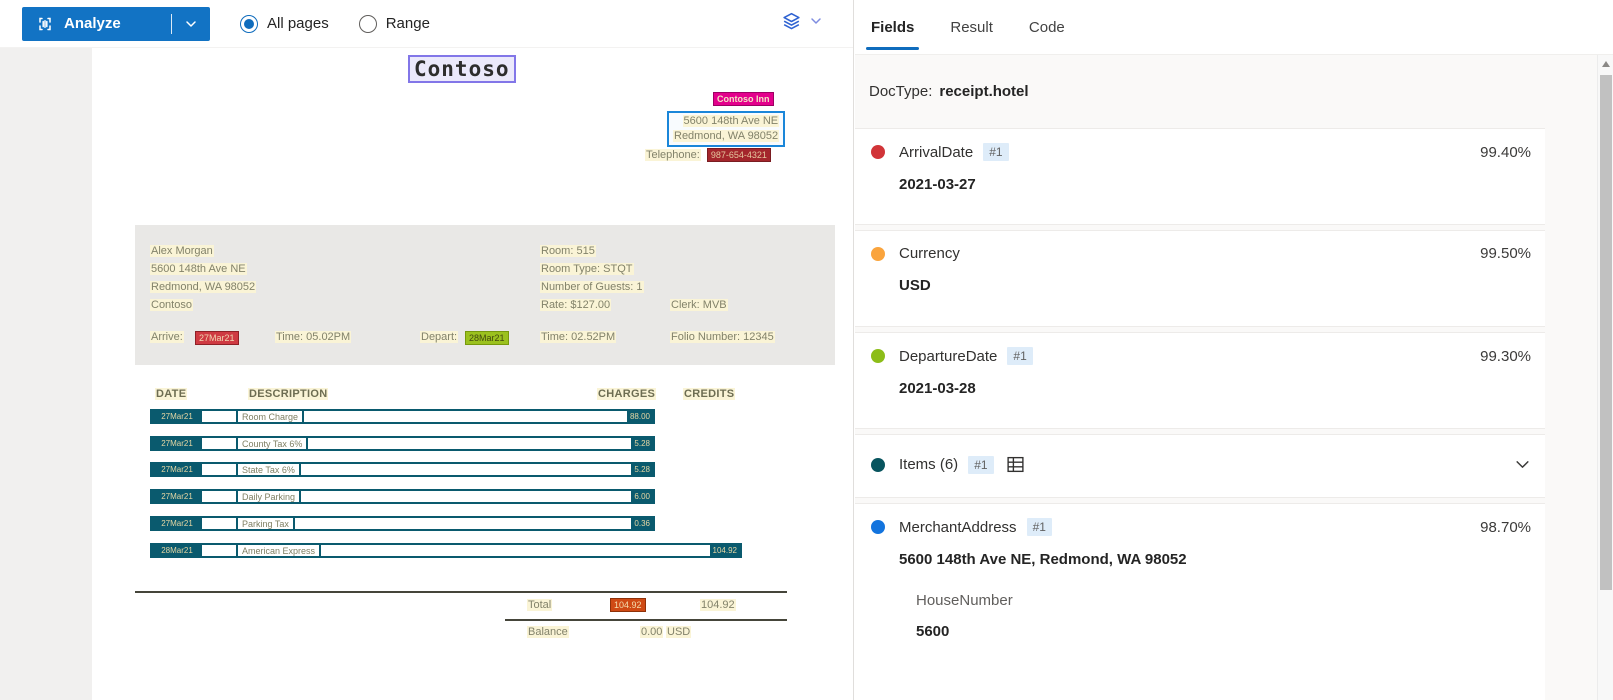 This screenshot has height=700, width=1613. Describe the element at coordinates (971, 27) in the screenshot. I see `tab-result: Result` at that location.